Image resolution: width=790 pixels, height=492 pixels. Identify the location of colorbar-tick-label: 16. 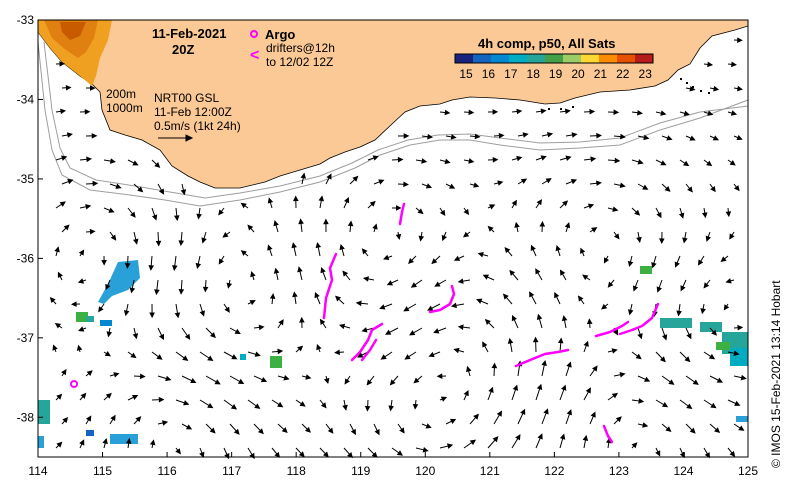
(489, 74).